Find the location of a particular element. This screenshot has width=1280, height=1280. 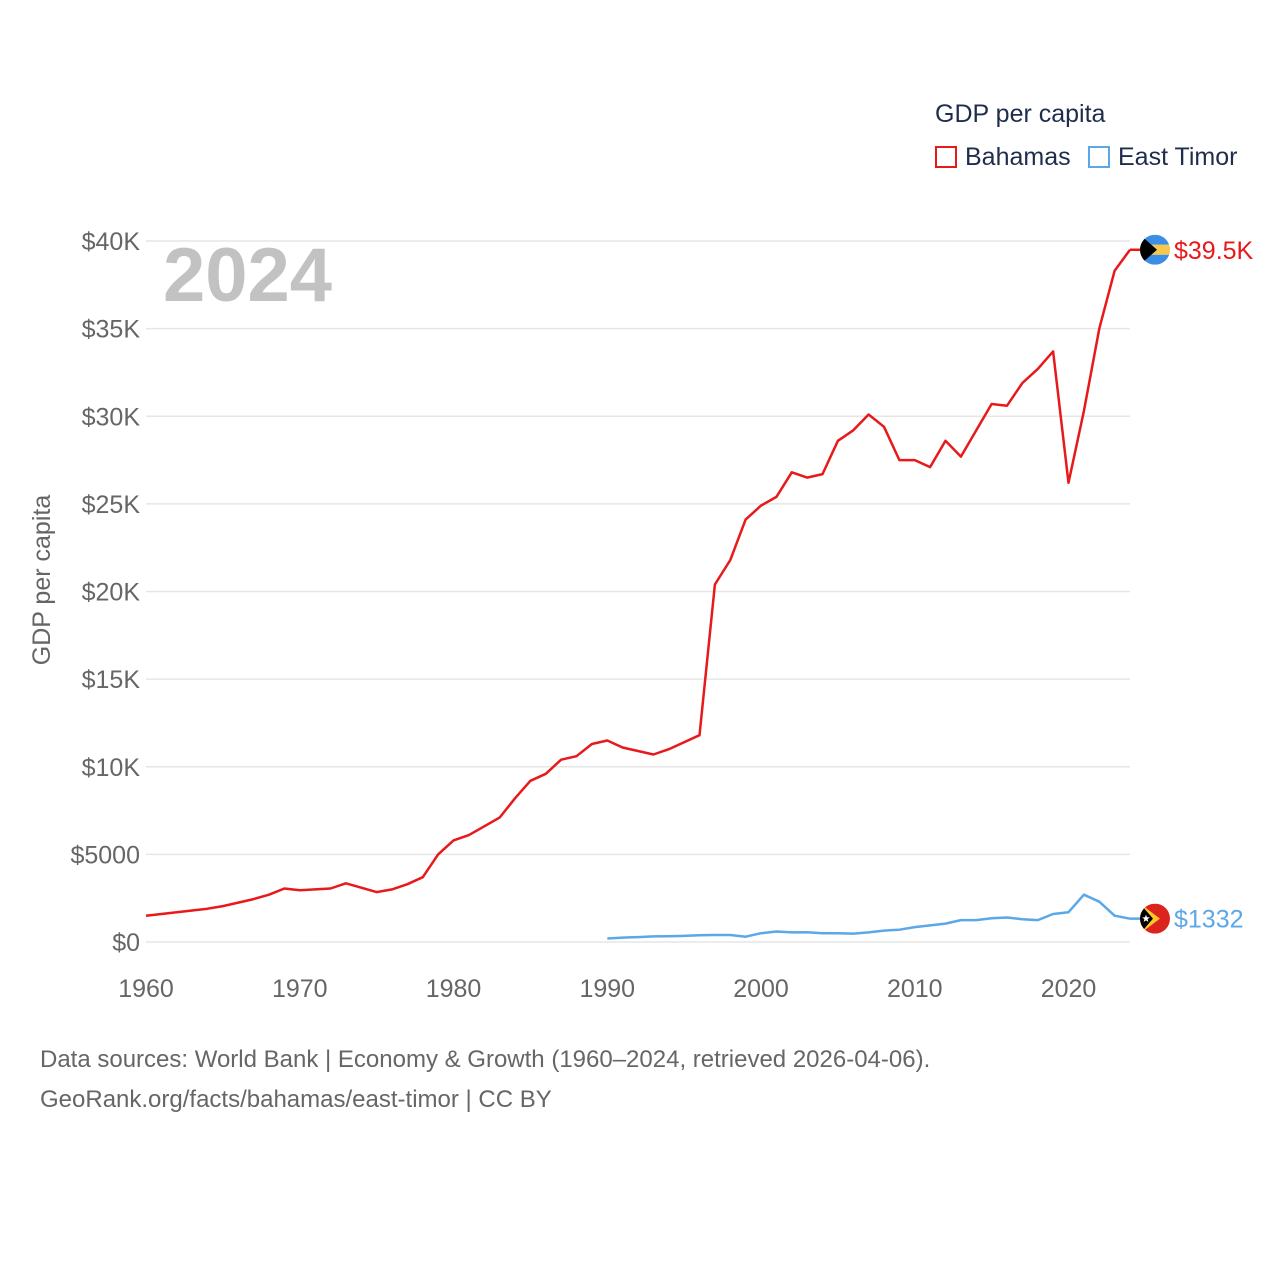

y-tick-label: $35K is located at coordinates (111, 330).